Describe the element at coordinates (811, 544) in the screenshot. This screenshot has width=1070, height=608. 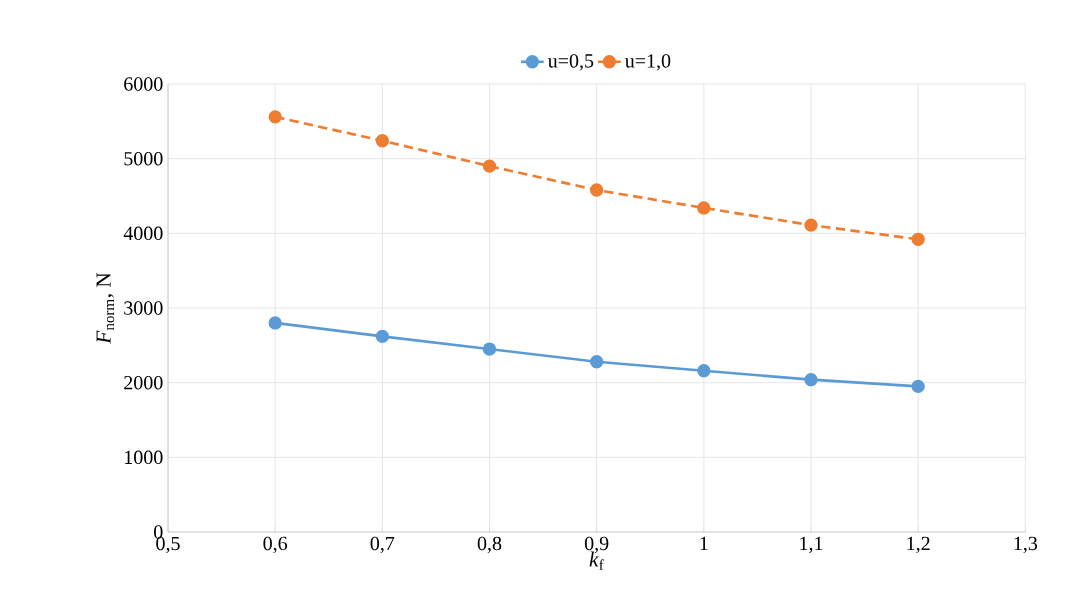
I see `x-tick-label: 1,1` at that location.